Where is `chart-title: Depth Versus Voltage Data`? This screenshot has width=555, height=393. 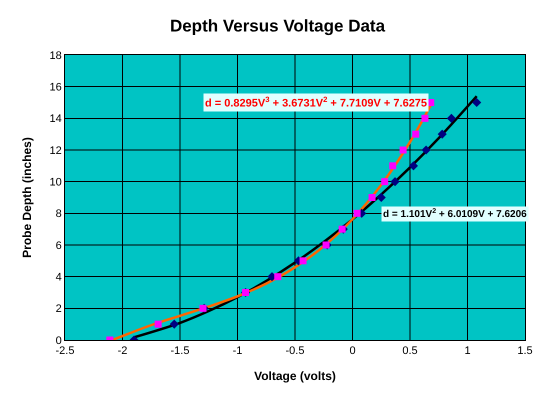 chart-title: Depth Versus Voltage Data is located at coordinates (278, 26).